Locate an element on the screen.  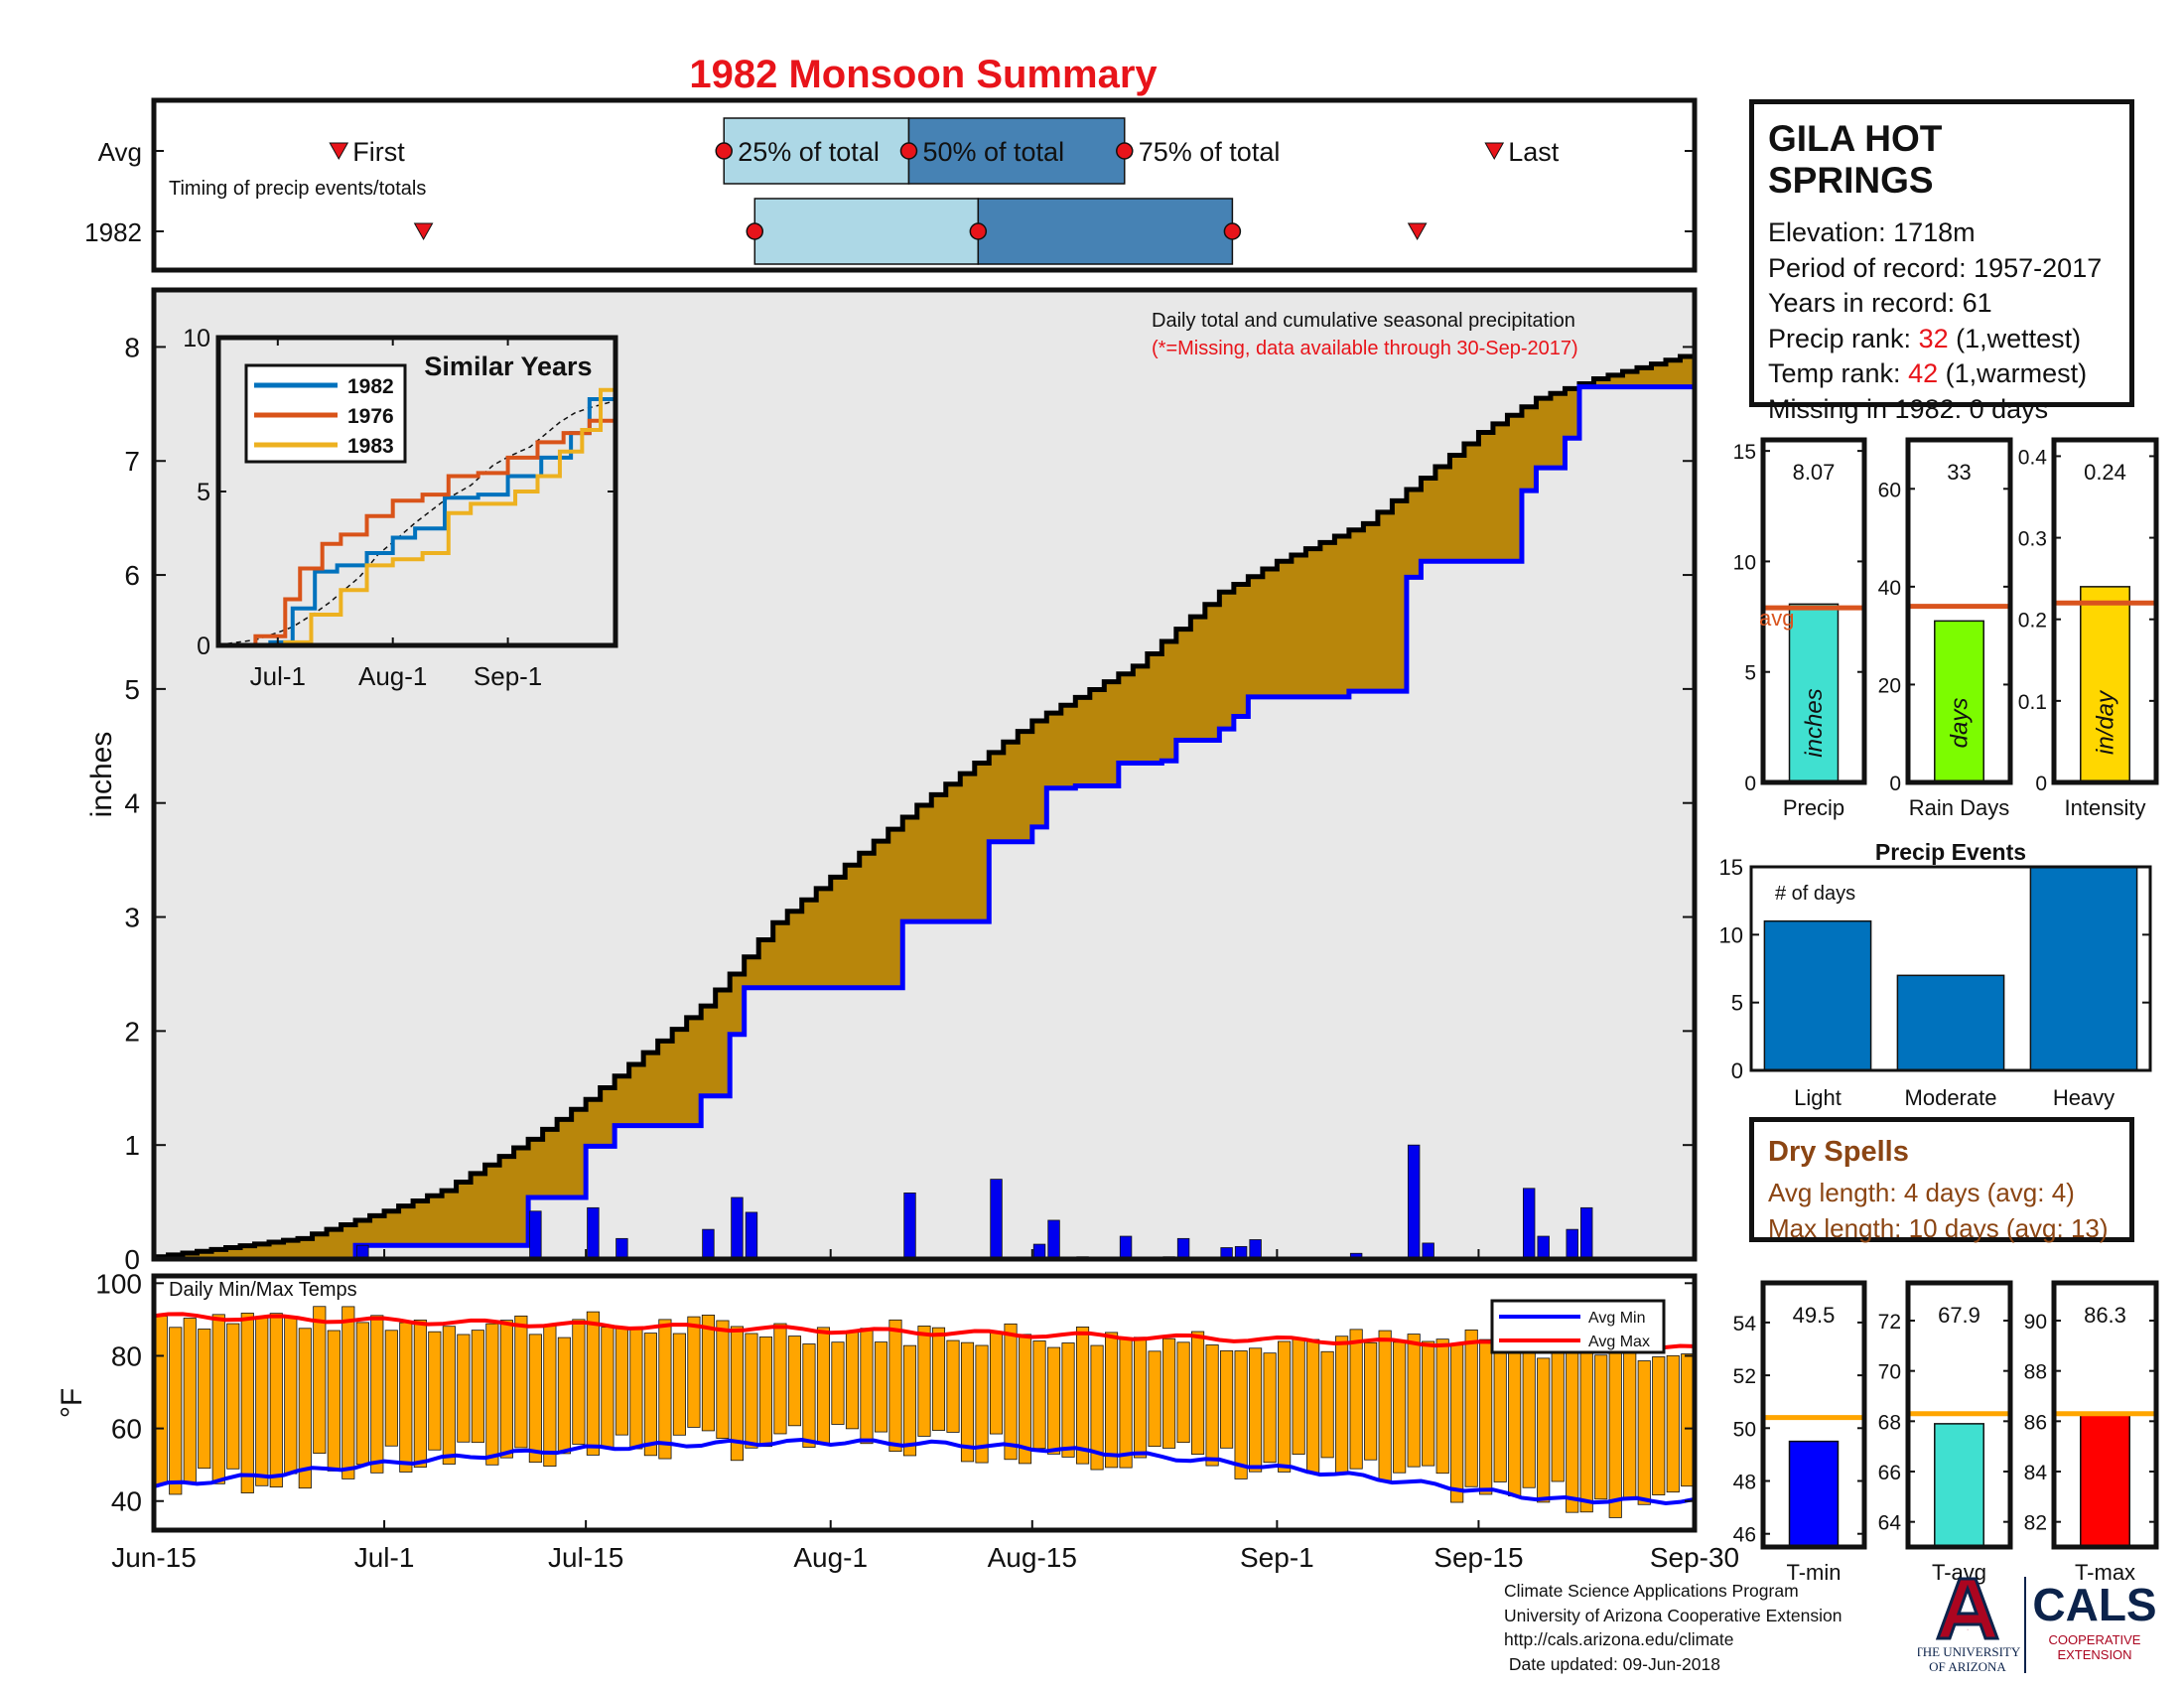
temps-ytick-label: 100 is located at coordinates (118, 1283).